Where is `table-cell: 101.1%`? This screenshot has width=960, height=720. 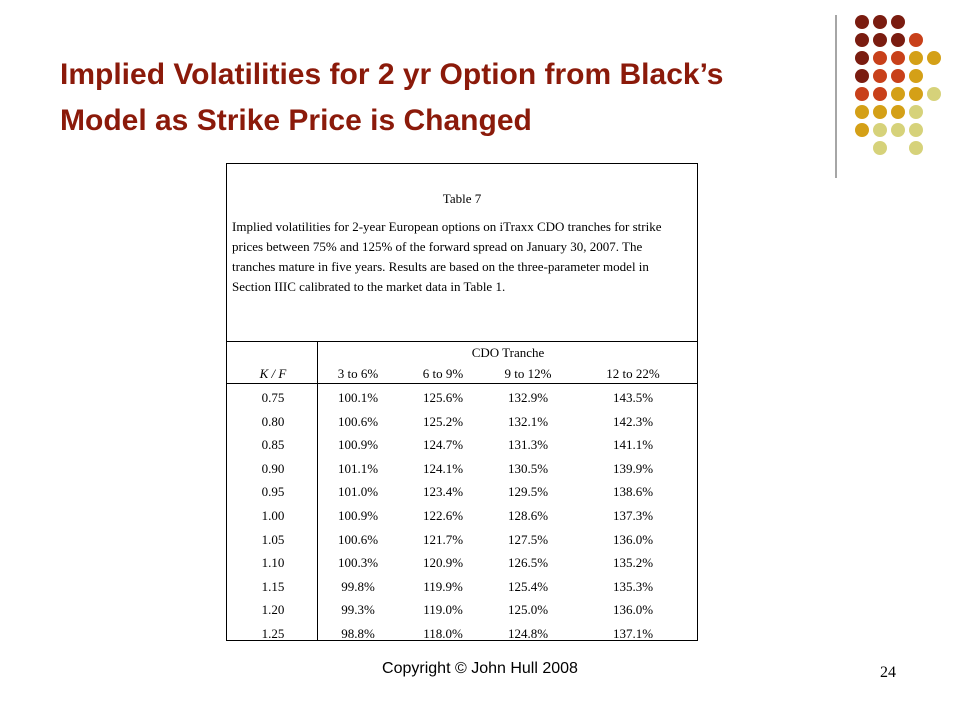
table-cell: 101.1% is located at coordinates (358, 468).